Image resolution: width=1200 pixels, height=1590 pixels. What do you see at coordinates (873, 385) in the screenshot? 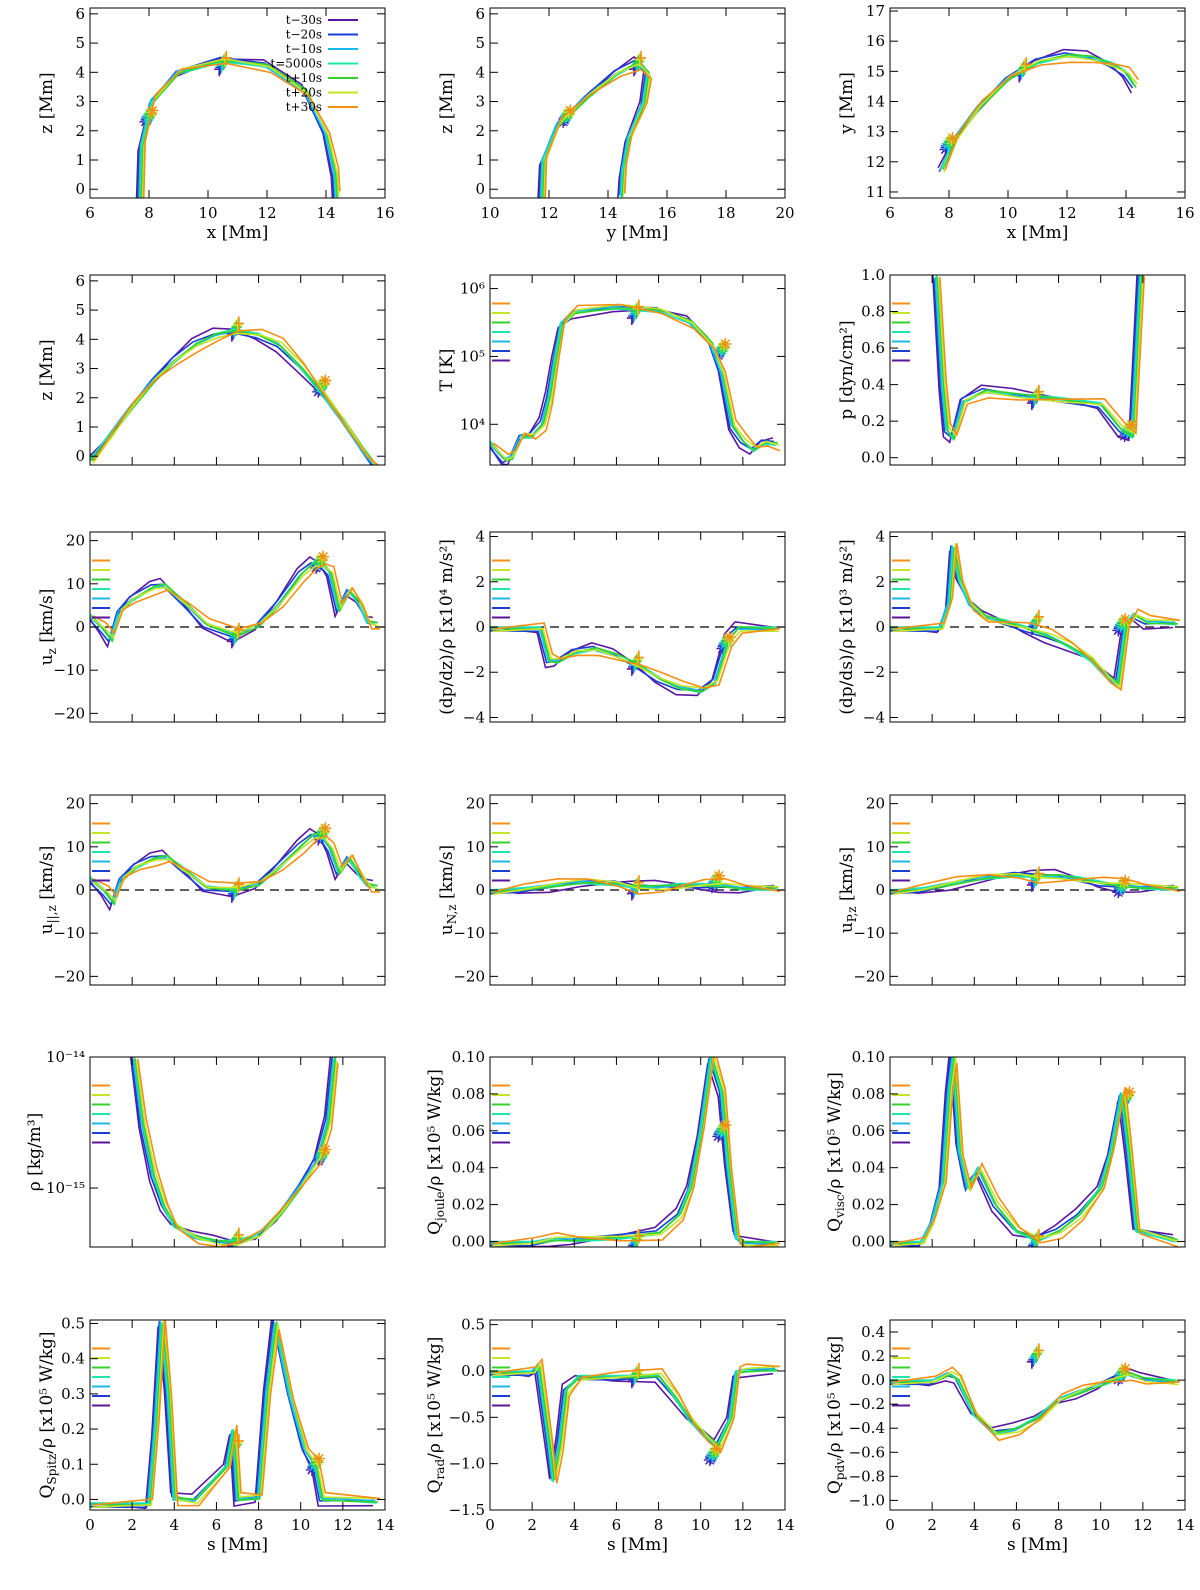
I see `y-tick-label: 0.4` at bounding box center [873, 385].